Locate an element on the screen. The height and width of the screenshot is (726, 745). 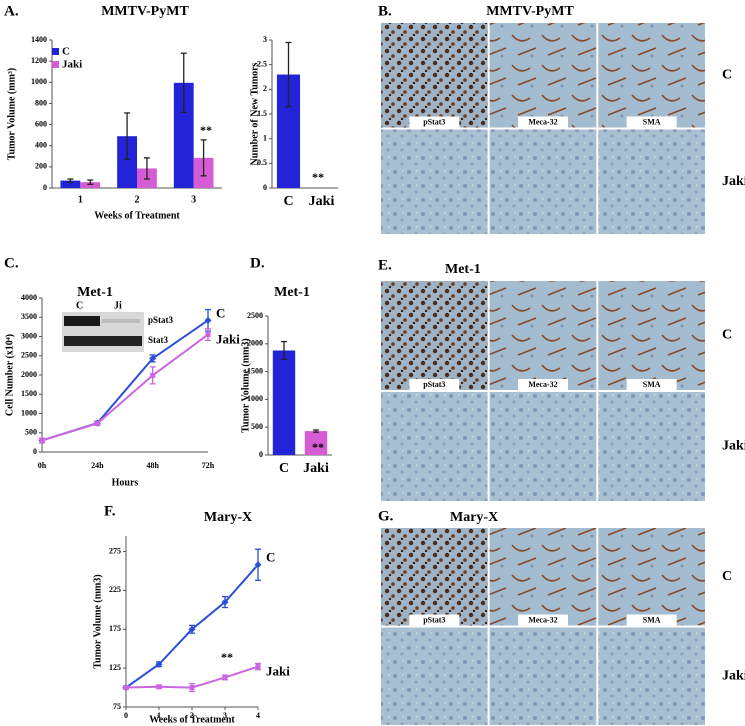
y-tick-label: 3500 is located at coordinates (29, 316).